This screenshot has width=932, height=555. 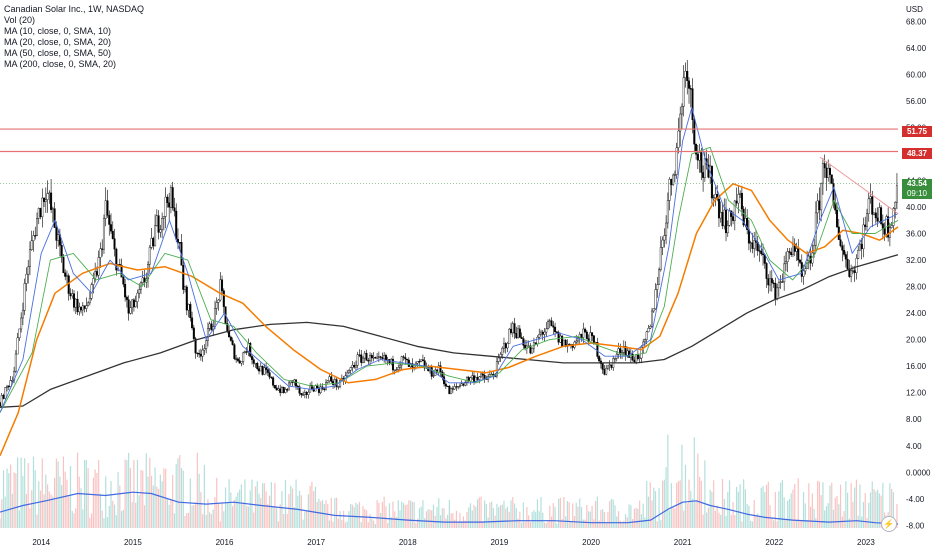 What do you see at coordinates (889, 524) in the screenshot?
I see `lightning-icon: ⚡` at bounding box center [889, 524].